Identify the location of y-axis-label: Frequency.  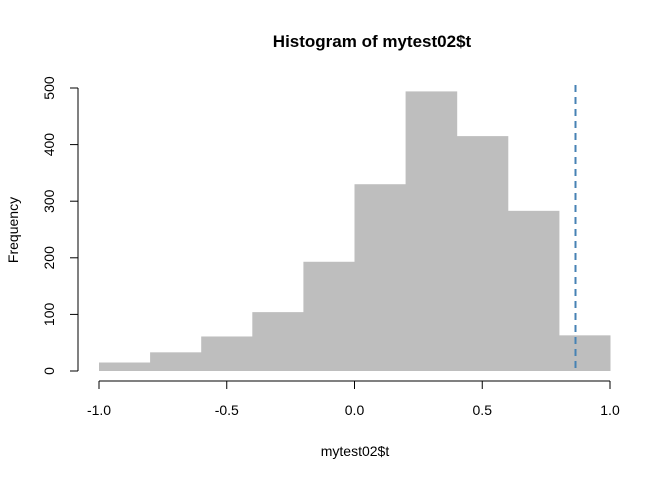
(13, 230).